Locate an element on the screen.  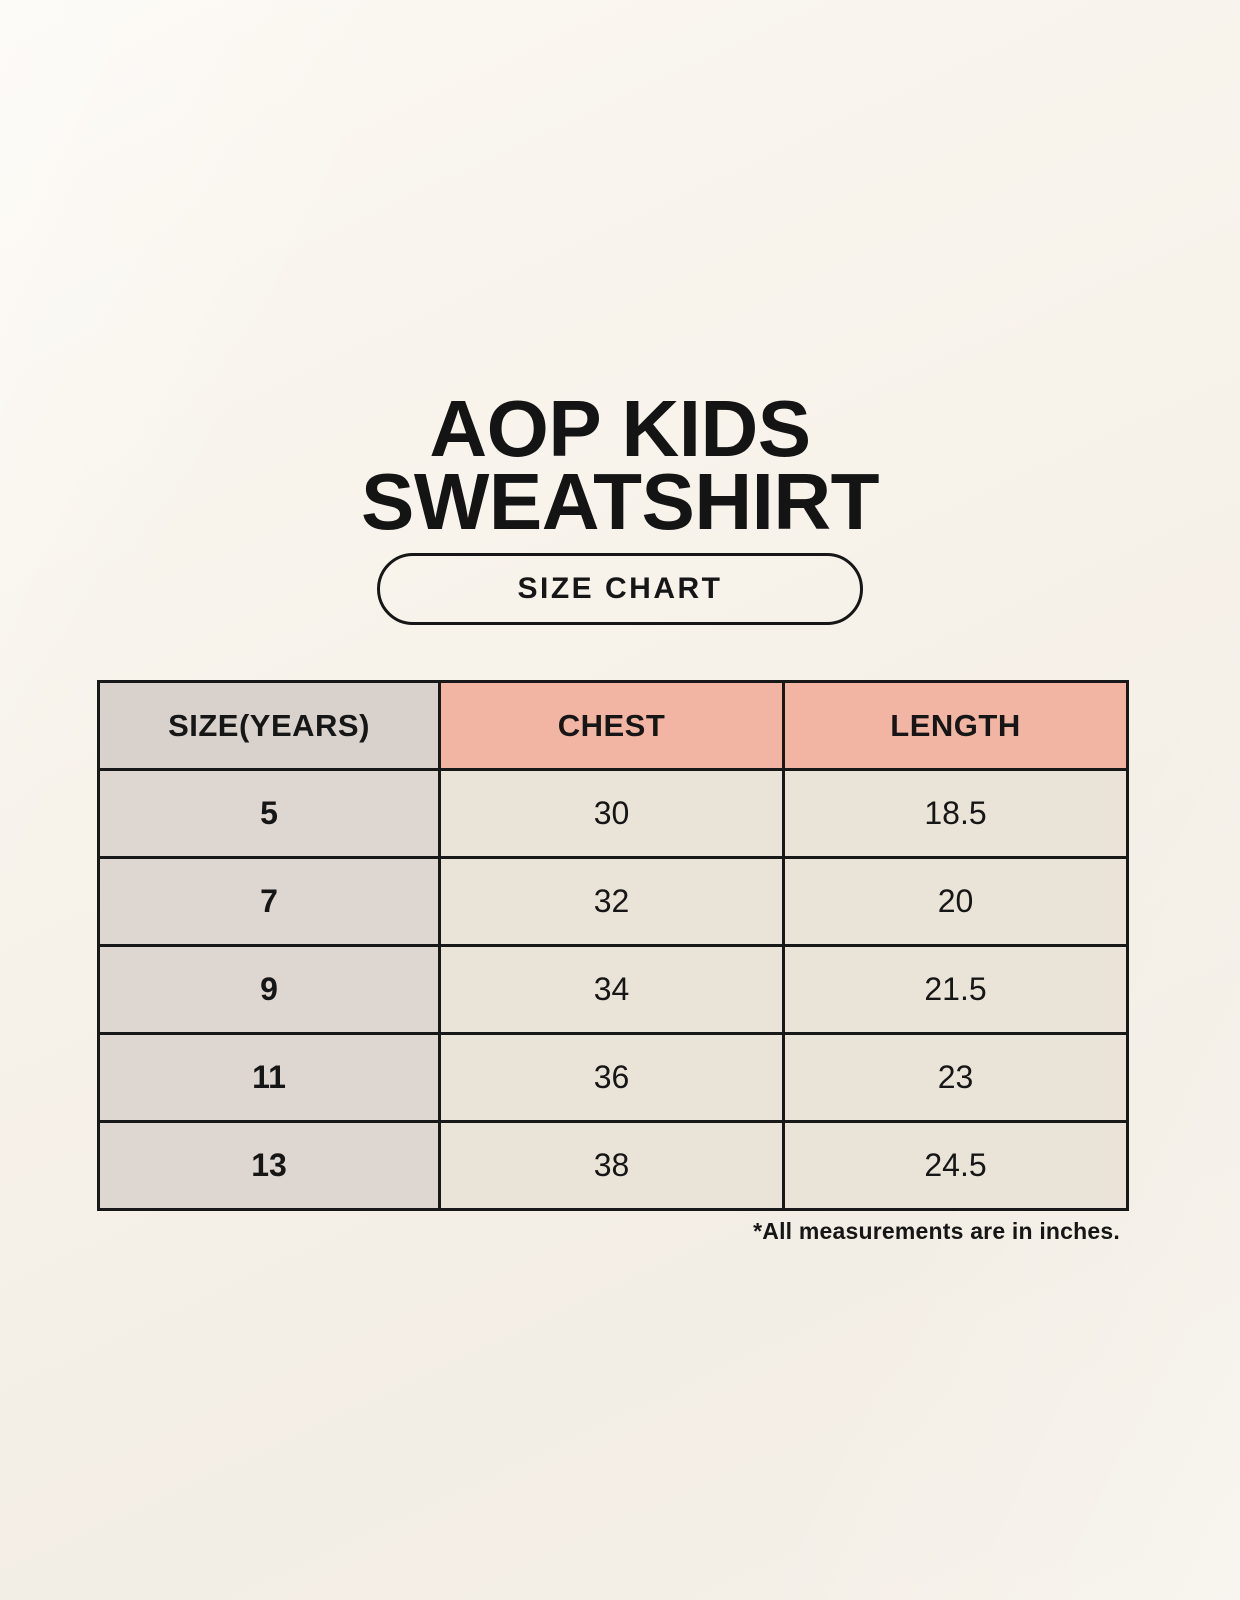
length-cell: 20 is located at coordinates (955, 901).